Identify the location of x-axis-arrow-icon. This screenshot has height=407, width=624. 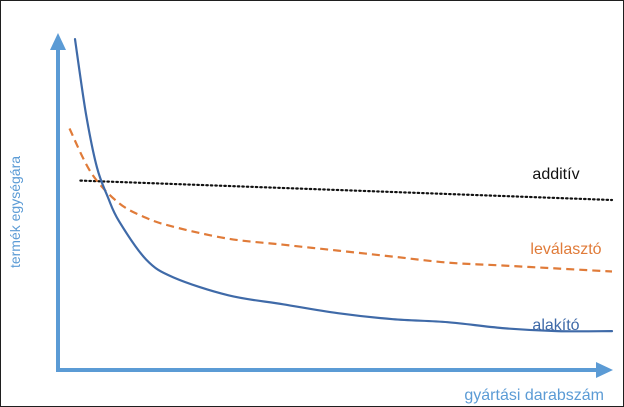
(604, 370).